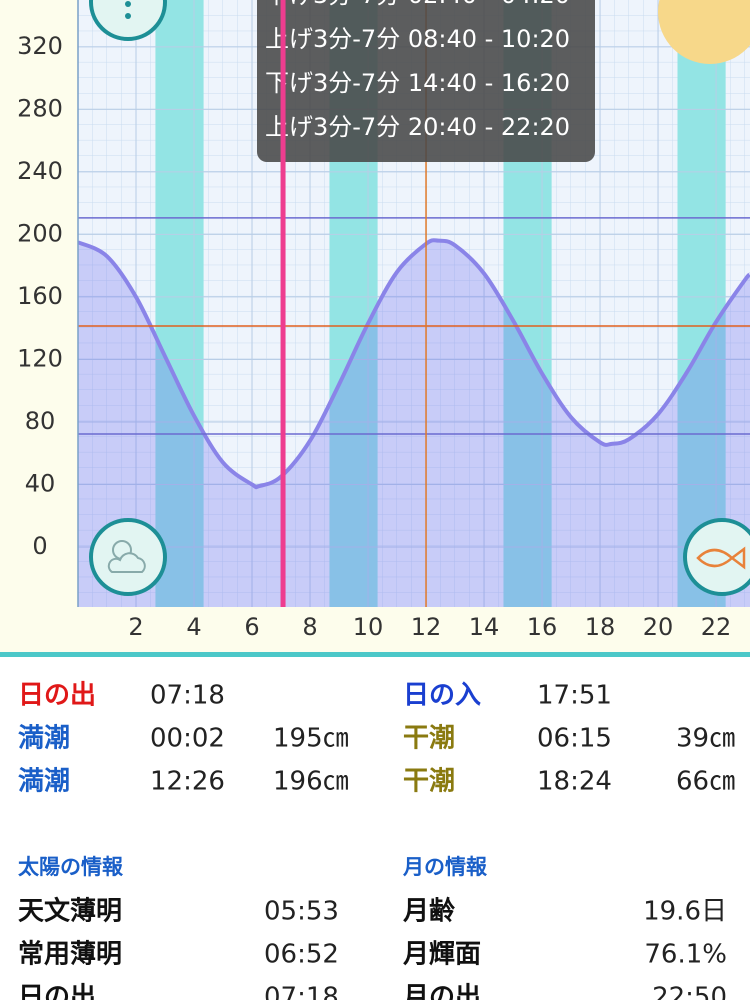 The width and height of the screenshot is (750, 1000). What do you see at coordinates (309, 627) in the screenshot?
I see `x-tick-label: 8` at bounding box center [309, 627].